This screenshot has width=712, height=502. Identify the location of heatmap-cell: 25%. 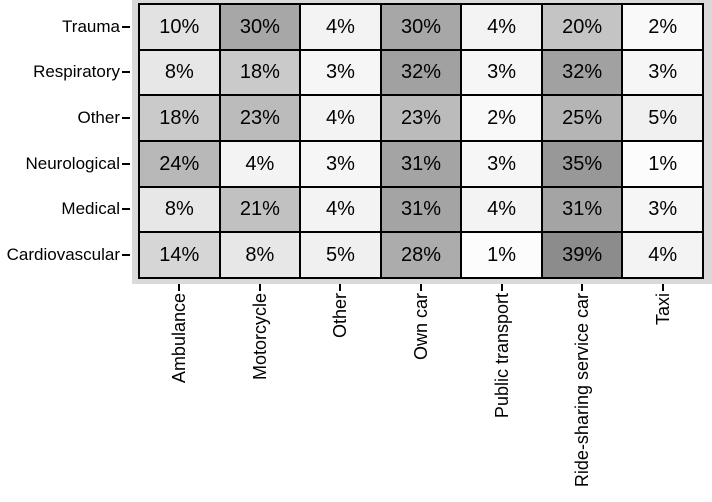
(582, 118).